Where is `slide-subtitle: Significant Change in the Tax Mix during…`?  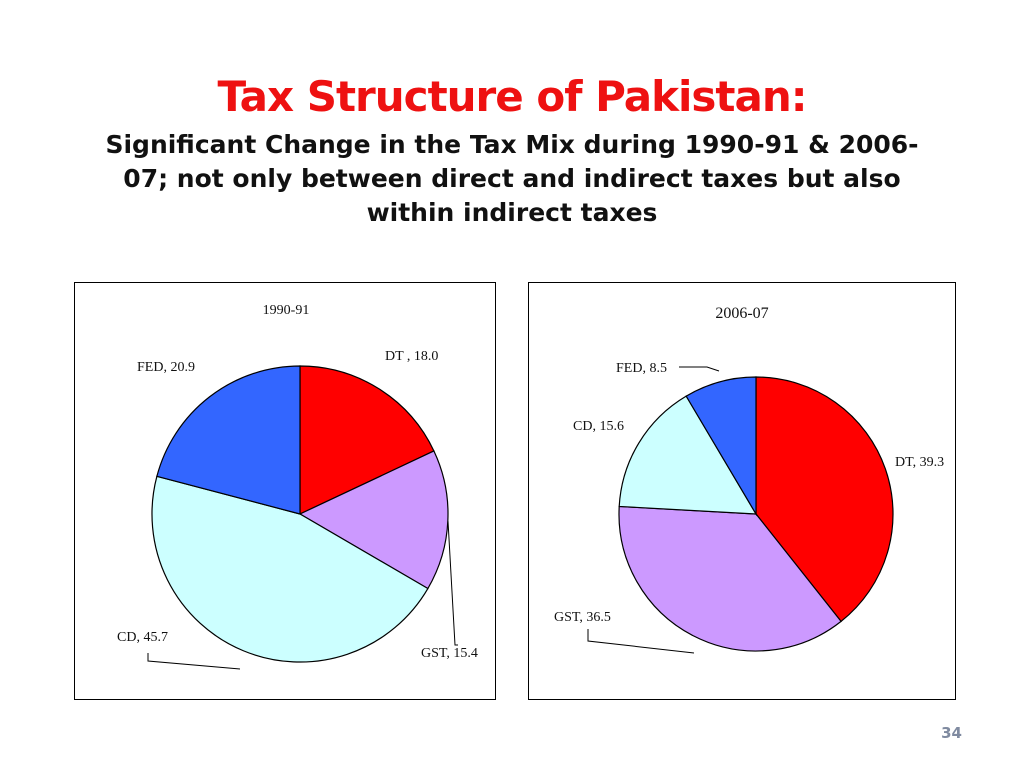 slide-subtitle: Significant Change in the Tax Mix during… is located at coordinates (512, 178).